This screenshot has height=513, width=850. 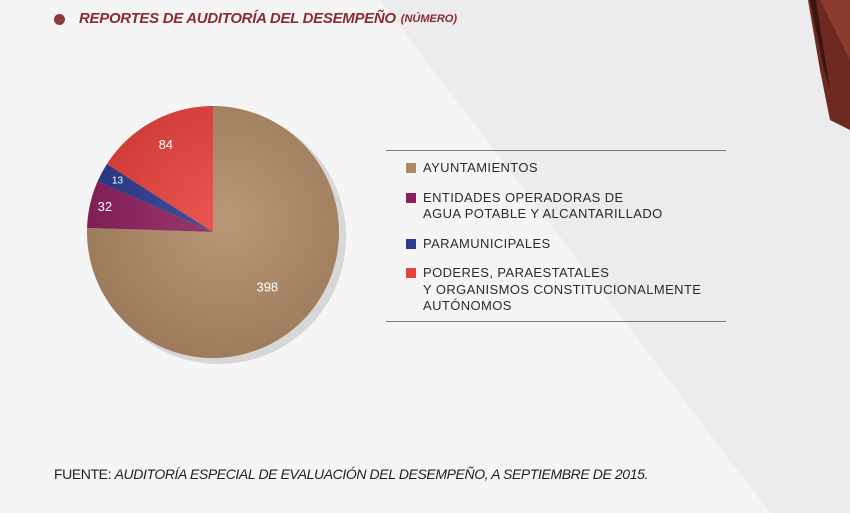 I want to click on chart-title-unit: (NÚMERO), so click(x=428, y=19).